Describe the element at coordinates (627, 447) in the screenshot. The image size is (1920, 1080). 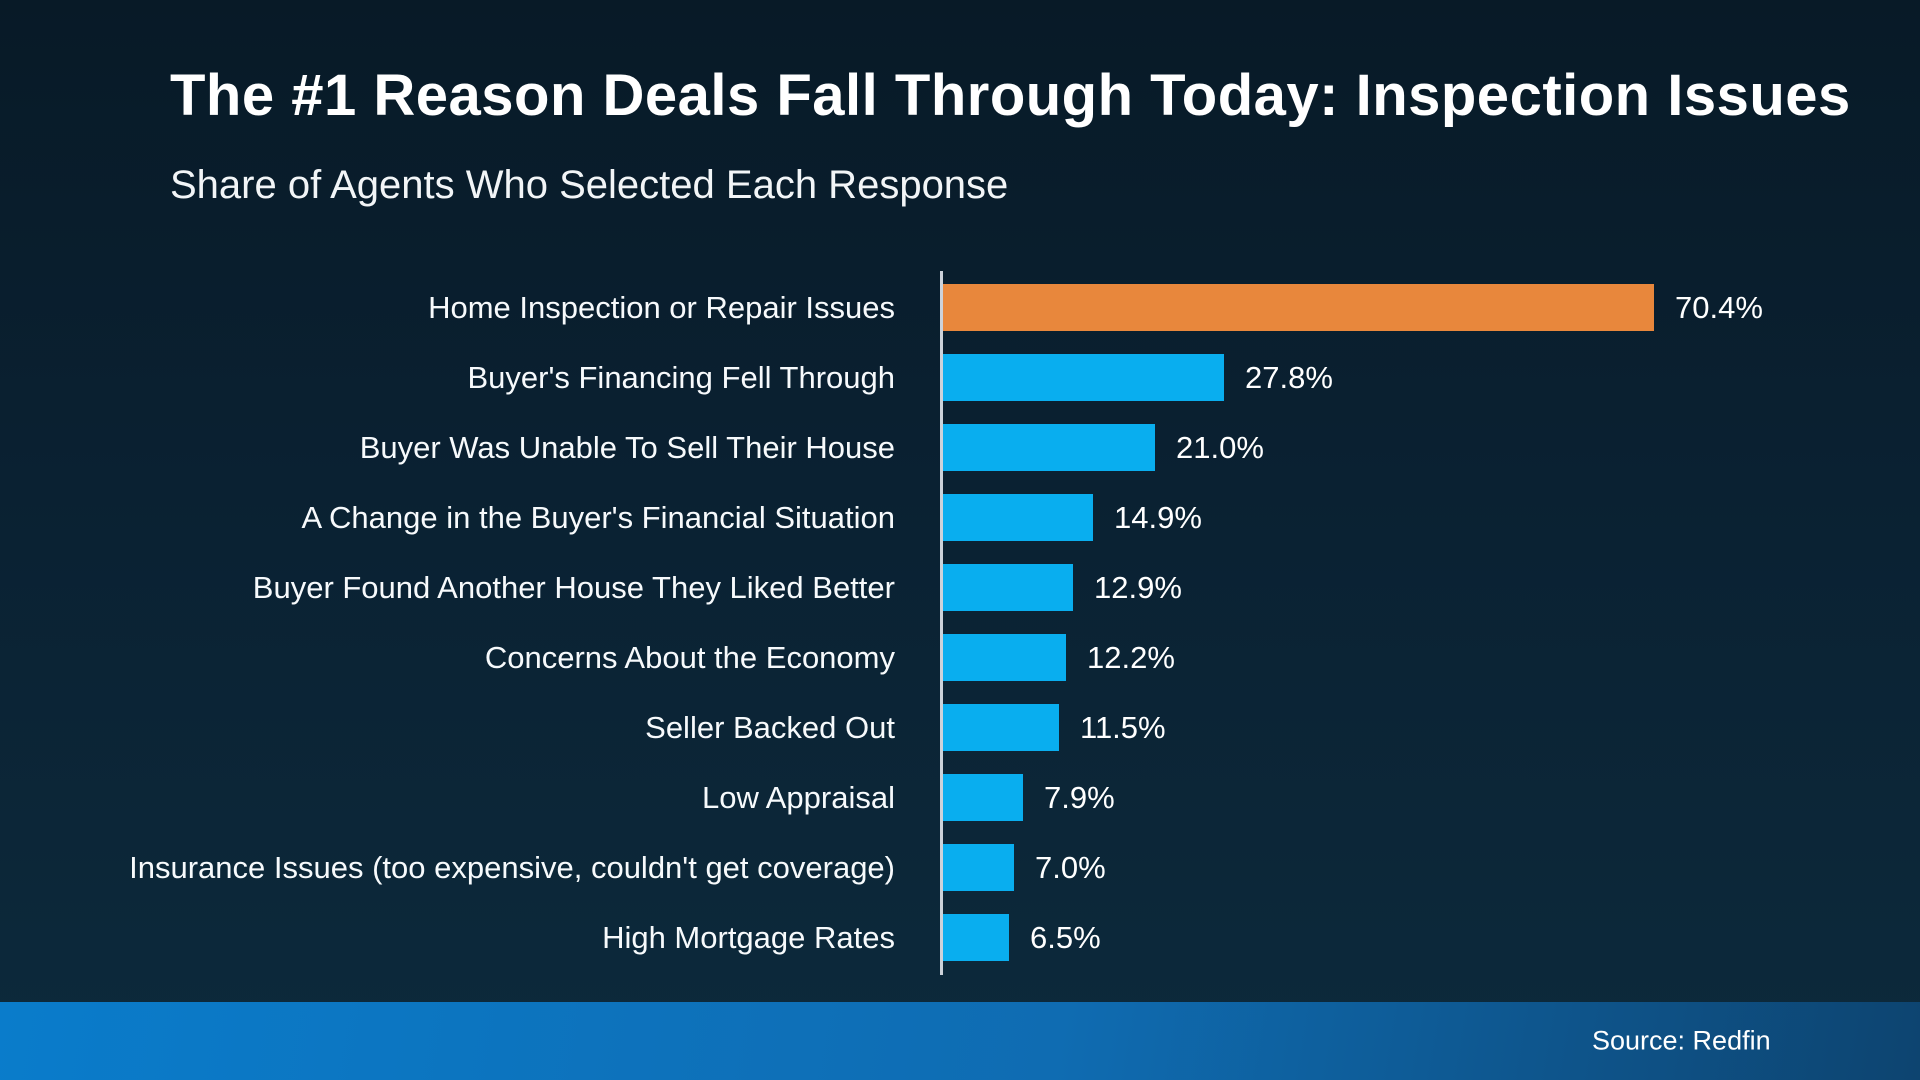
I see `category-label: Buyer Was Unable To Sell Their House` at that location.